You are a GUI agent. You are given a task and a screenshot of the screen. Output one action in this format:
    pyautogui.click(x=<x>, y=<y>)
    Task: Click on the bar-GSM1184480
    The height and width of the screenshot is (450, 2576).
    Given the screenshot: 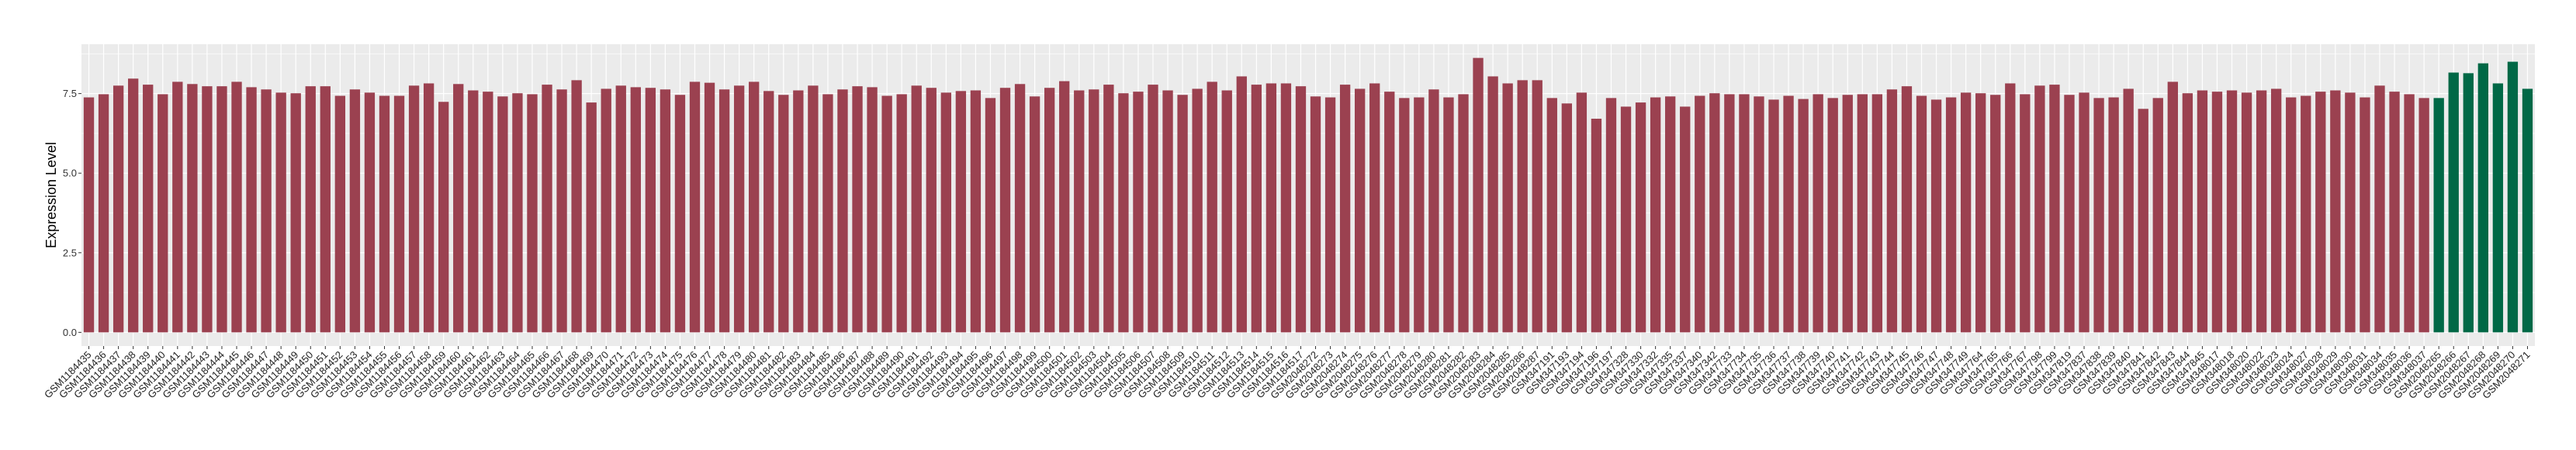 What is the action you would take?
    pyautogui.click(x=754, y=207)
    